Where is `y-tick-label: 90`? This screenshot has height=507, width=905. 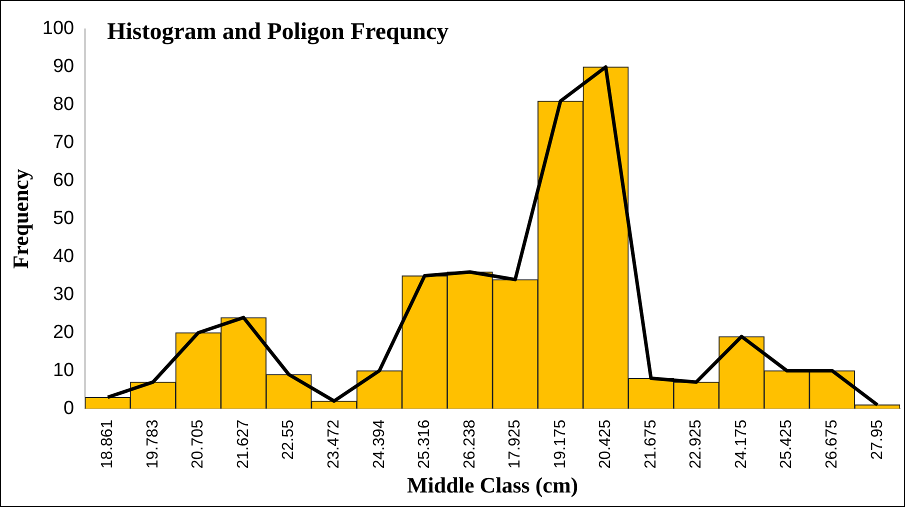 y-tick-label: 90 is located at coordinates (63, 67).